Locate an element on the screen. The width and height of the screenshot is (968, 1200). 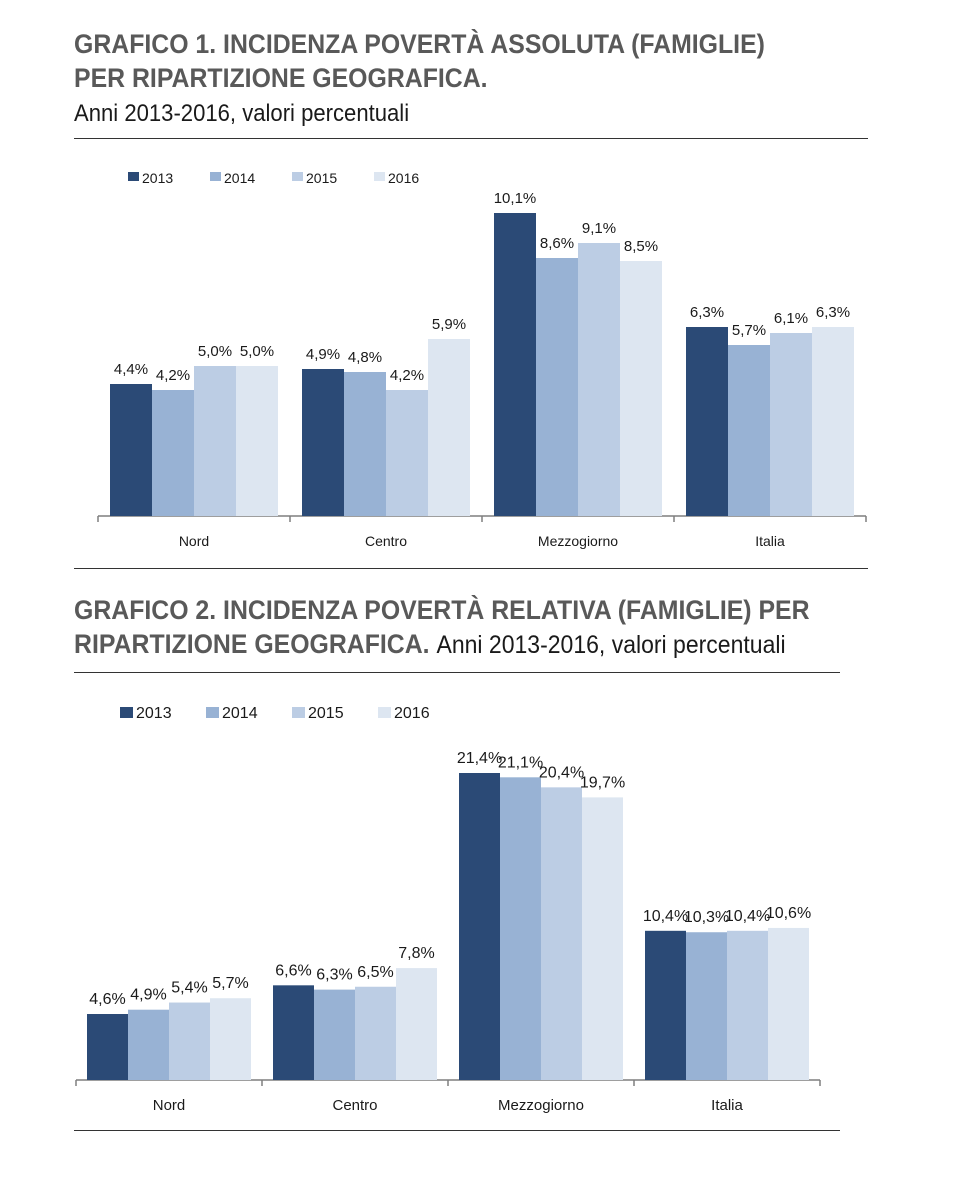
chart1-data-label-italia-2014: 5,7% is located at coordinates (749, 330).